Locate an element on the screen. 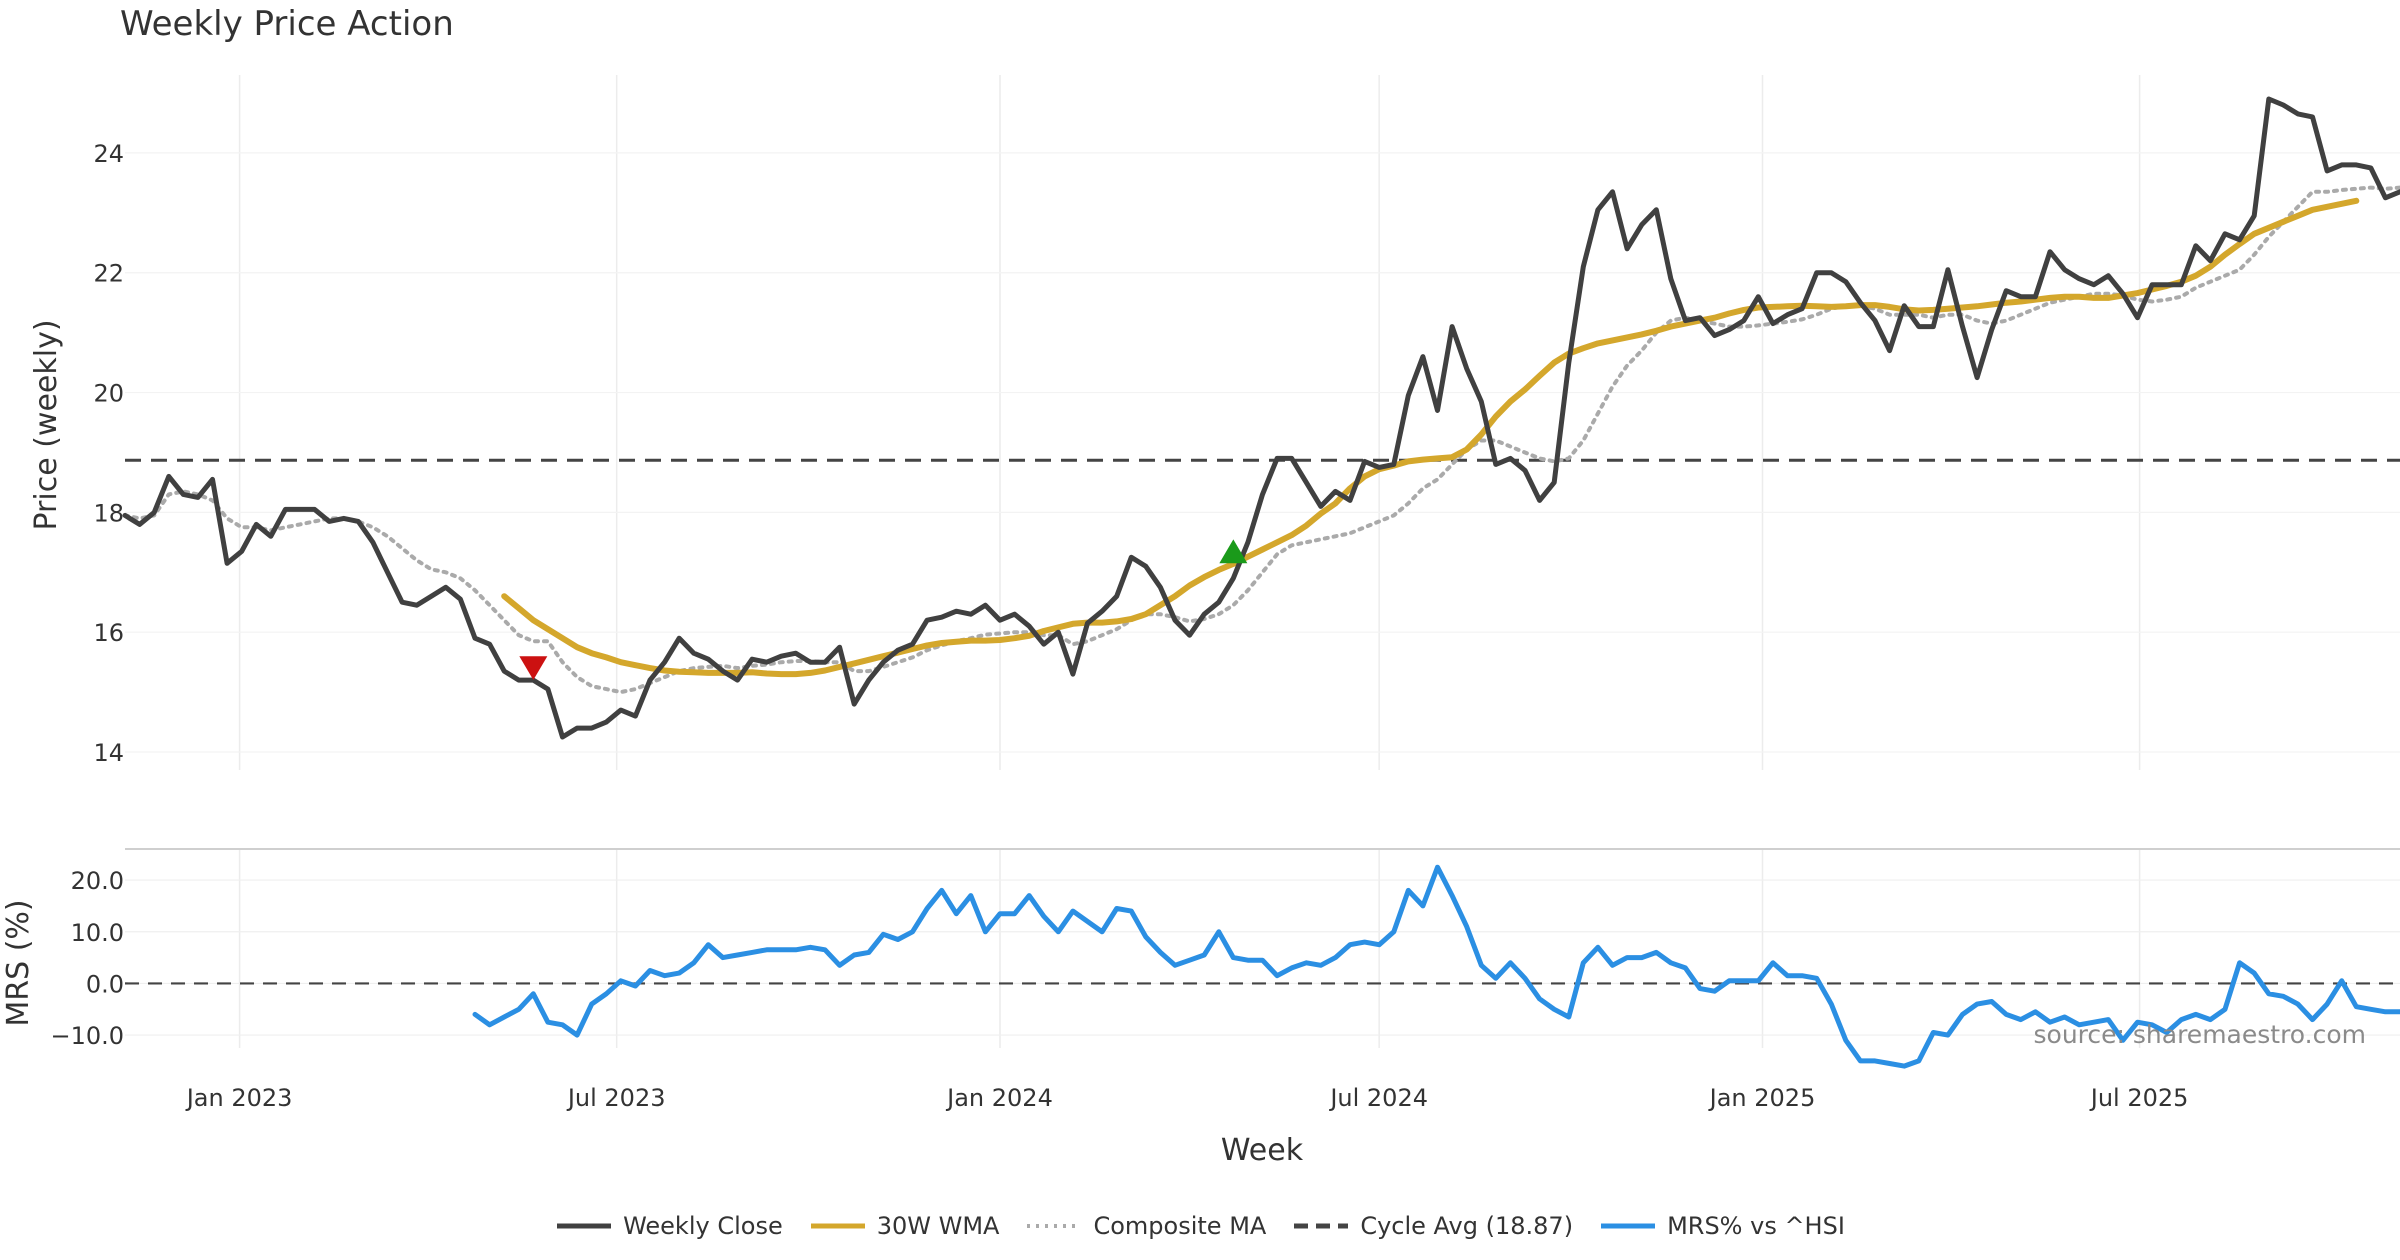  x-tick-label-0: Jan 2023 is located at coordinates (239, 1098).